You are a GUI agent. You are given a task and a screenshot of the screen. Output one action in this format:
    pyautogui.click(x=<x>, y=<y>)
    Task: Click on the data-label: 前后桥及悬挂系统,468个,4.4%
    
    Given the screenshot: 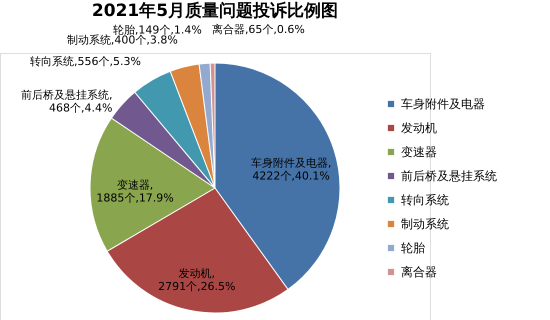 What is the action you would take?
    pyautogui.click(x=66, y=101)
    